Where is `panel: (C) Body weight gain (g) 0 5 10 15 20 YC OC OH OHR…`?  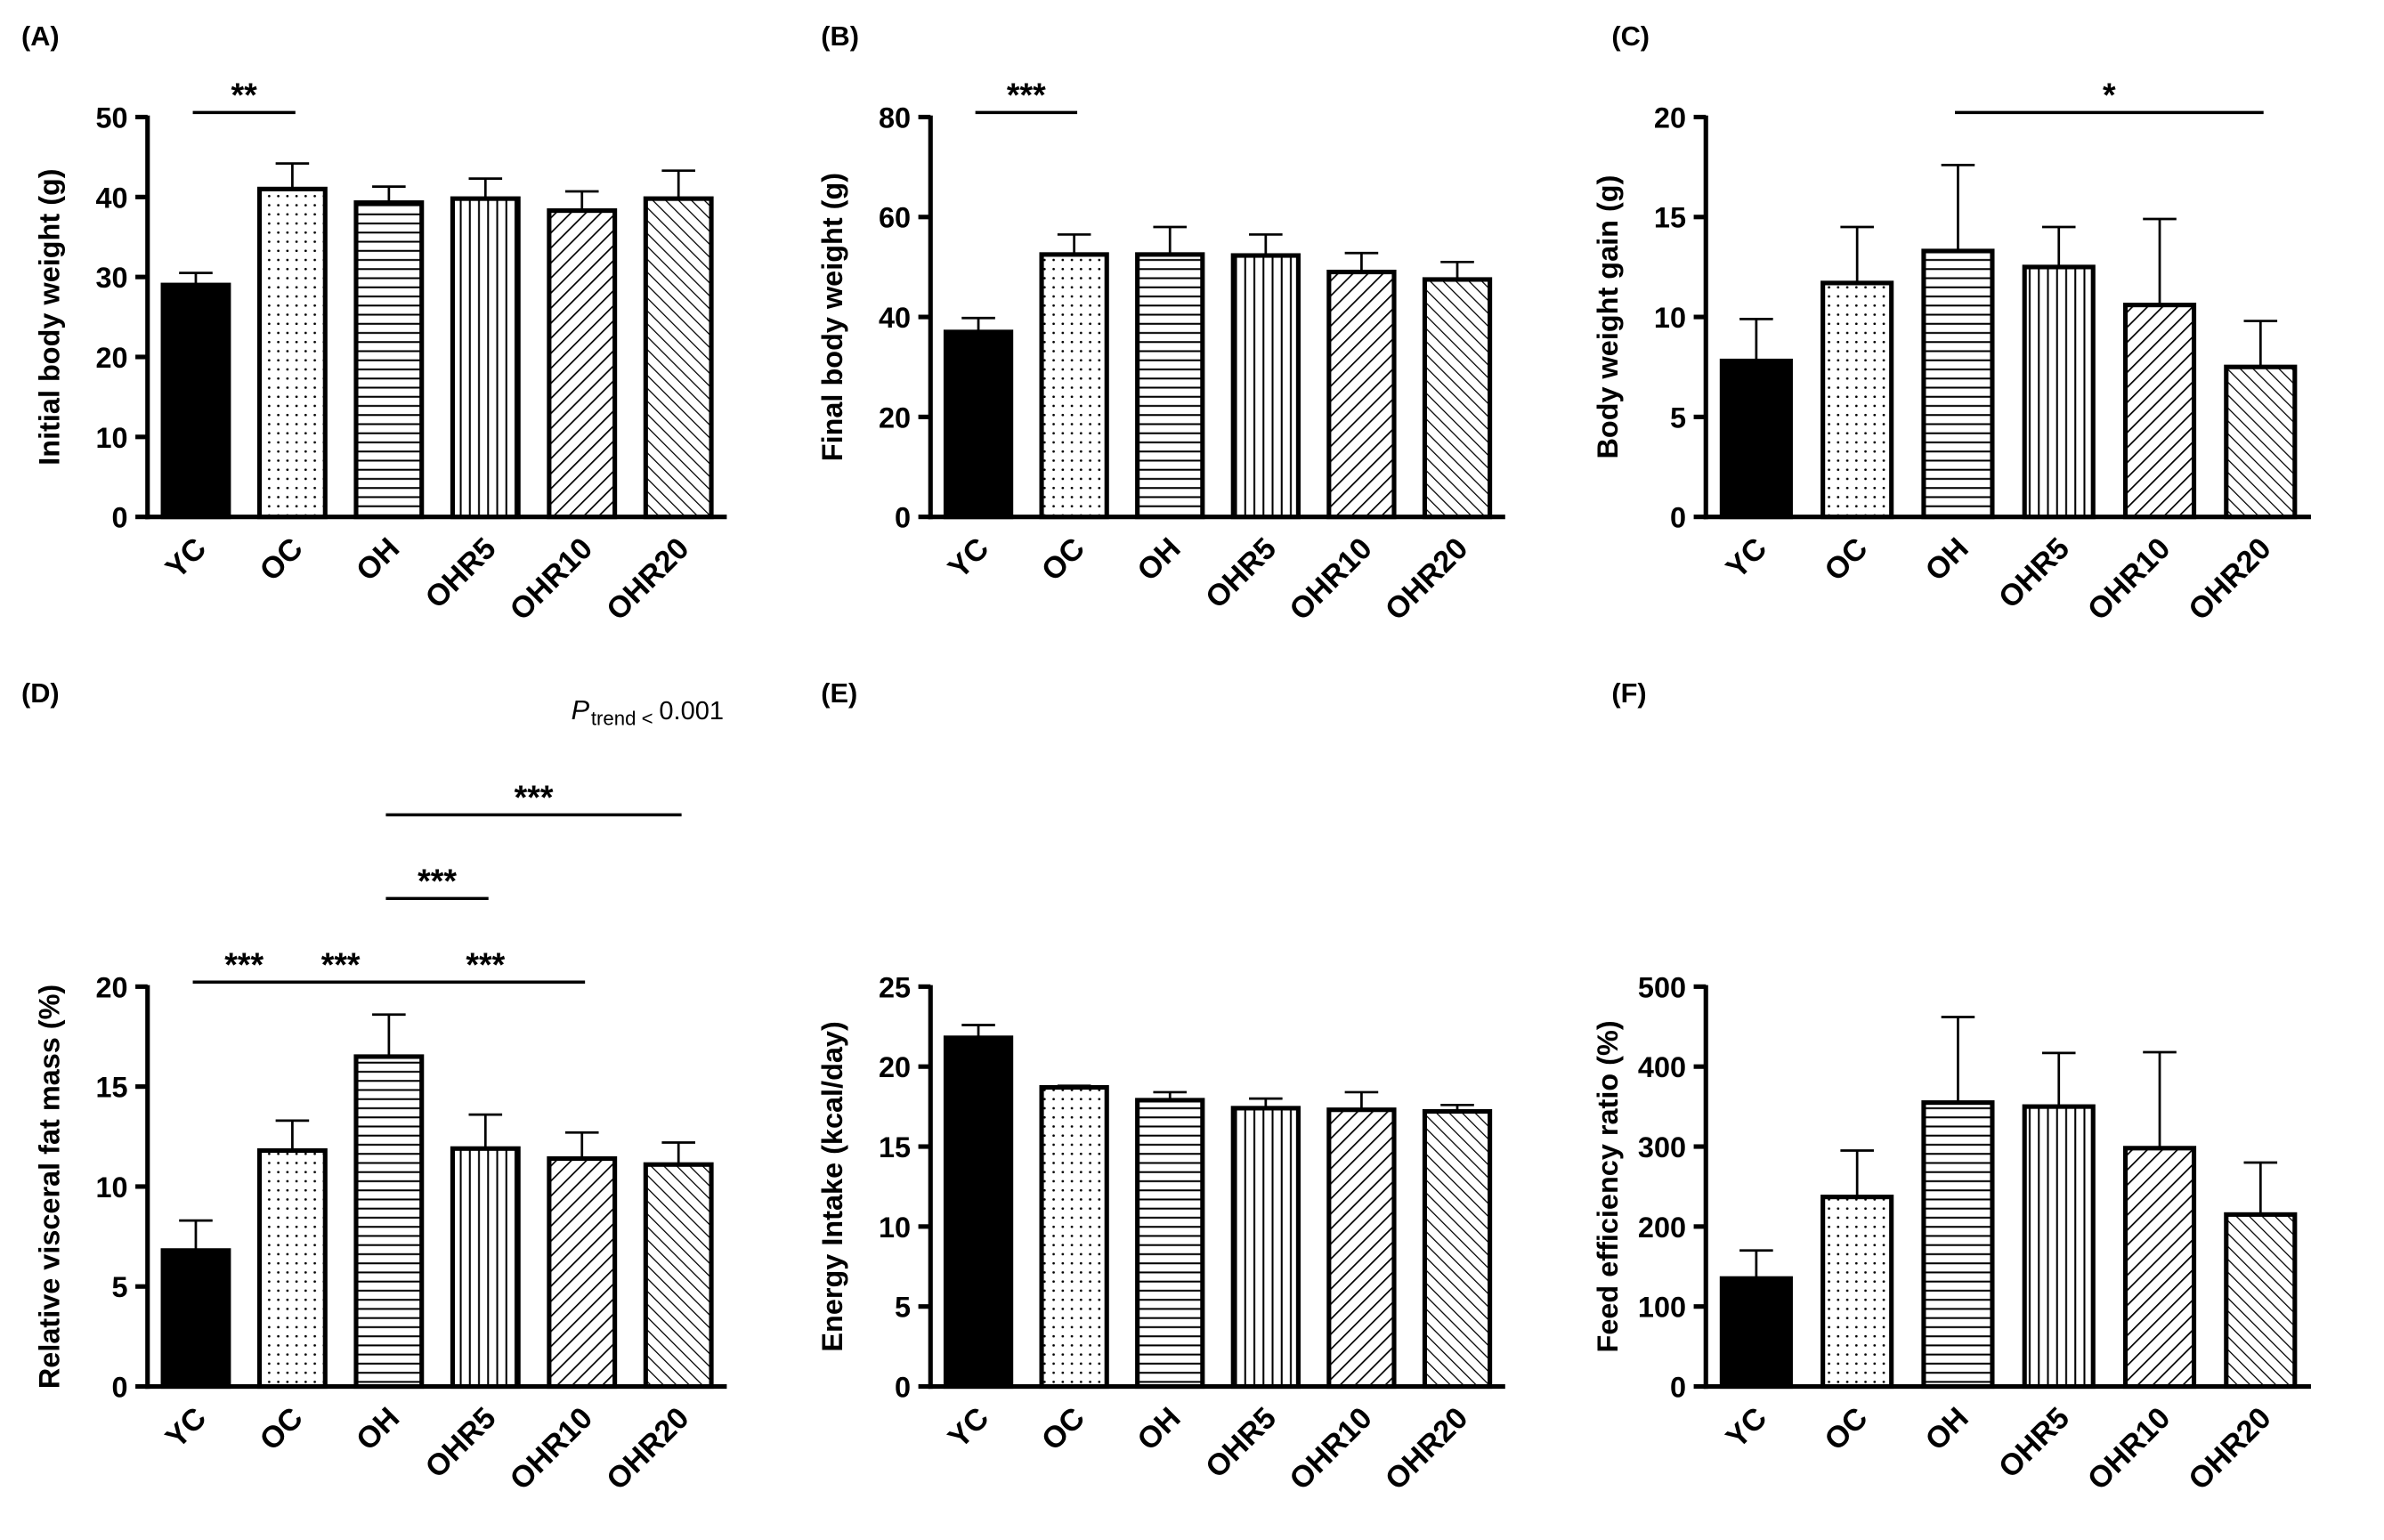
panel: (C) Body weight gain (g) 0 5 10 15 20 YC OC OH OHR… is located at coordinates (1951, 323).